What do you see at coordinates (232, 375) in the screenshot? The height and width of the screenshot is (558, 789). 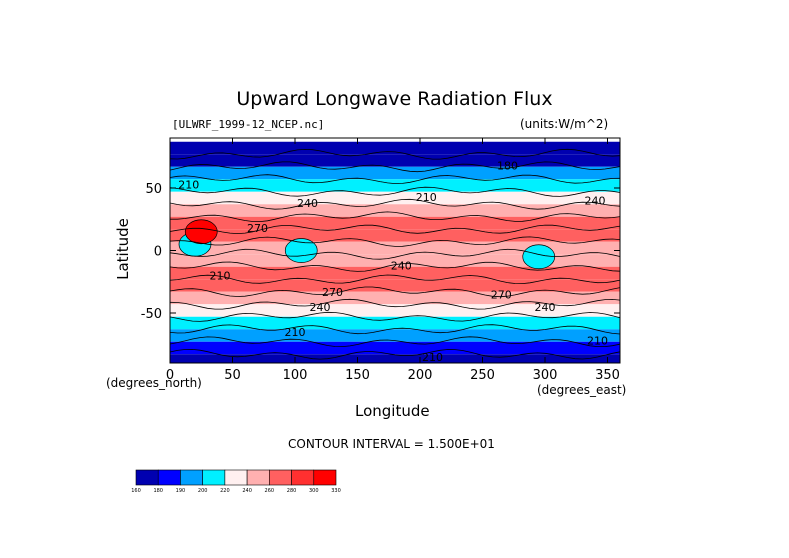 I see `x-tick-label: 50` at bounding box center [232, 375].